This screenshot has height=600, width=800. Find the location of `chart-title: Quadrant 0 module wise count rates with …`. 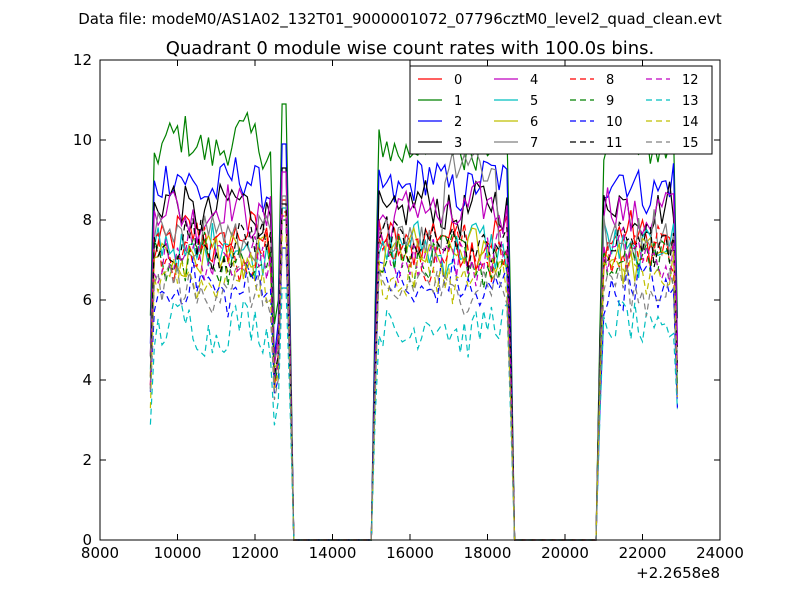

chart-title: Quadrant 0 module wise count rates with … is located at coordinates (410, 48).